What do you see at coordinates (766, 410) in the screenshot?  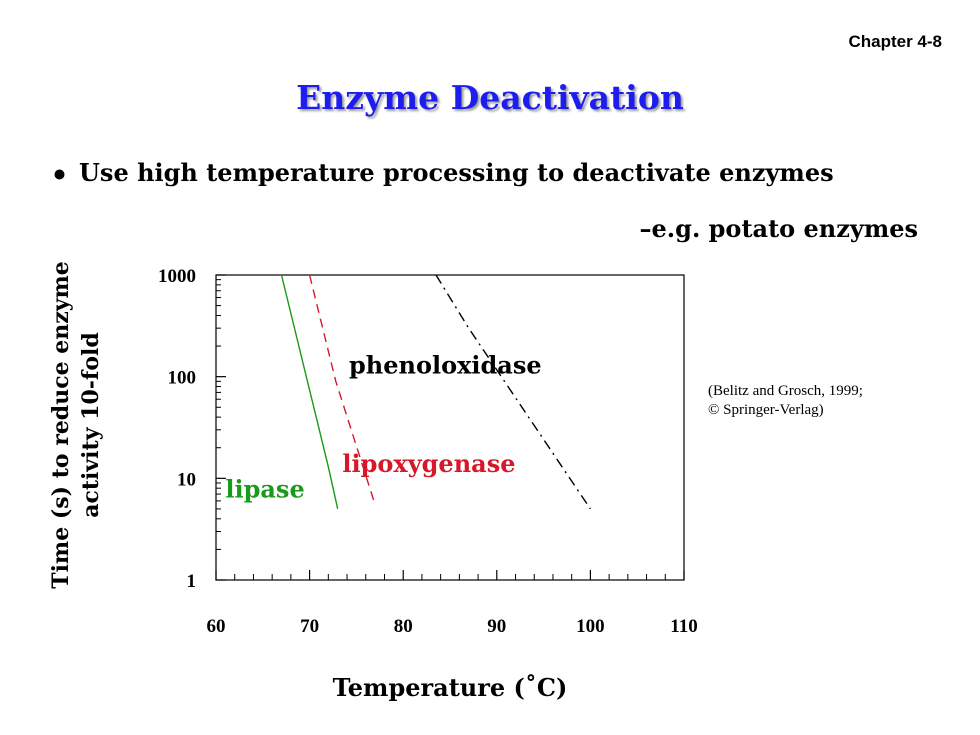 I see `citation-line-2: © Springer-Verlag)` at bounding box center [766, 410].